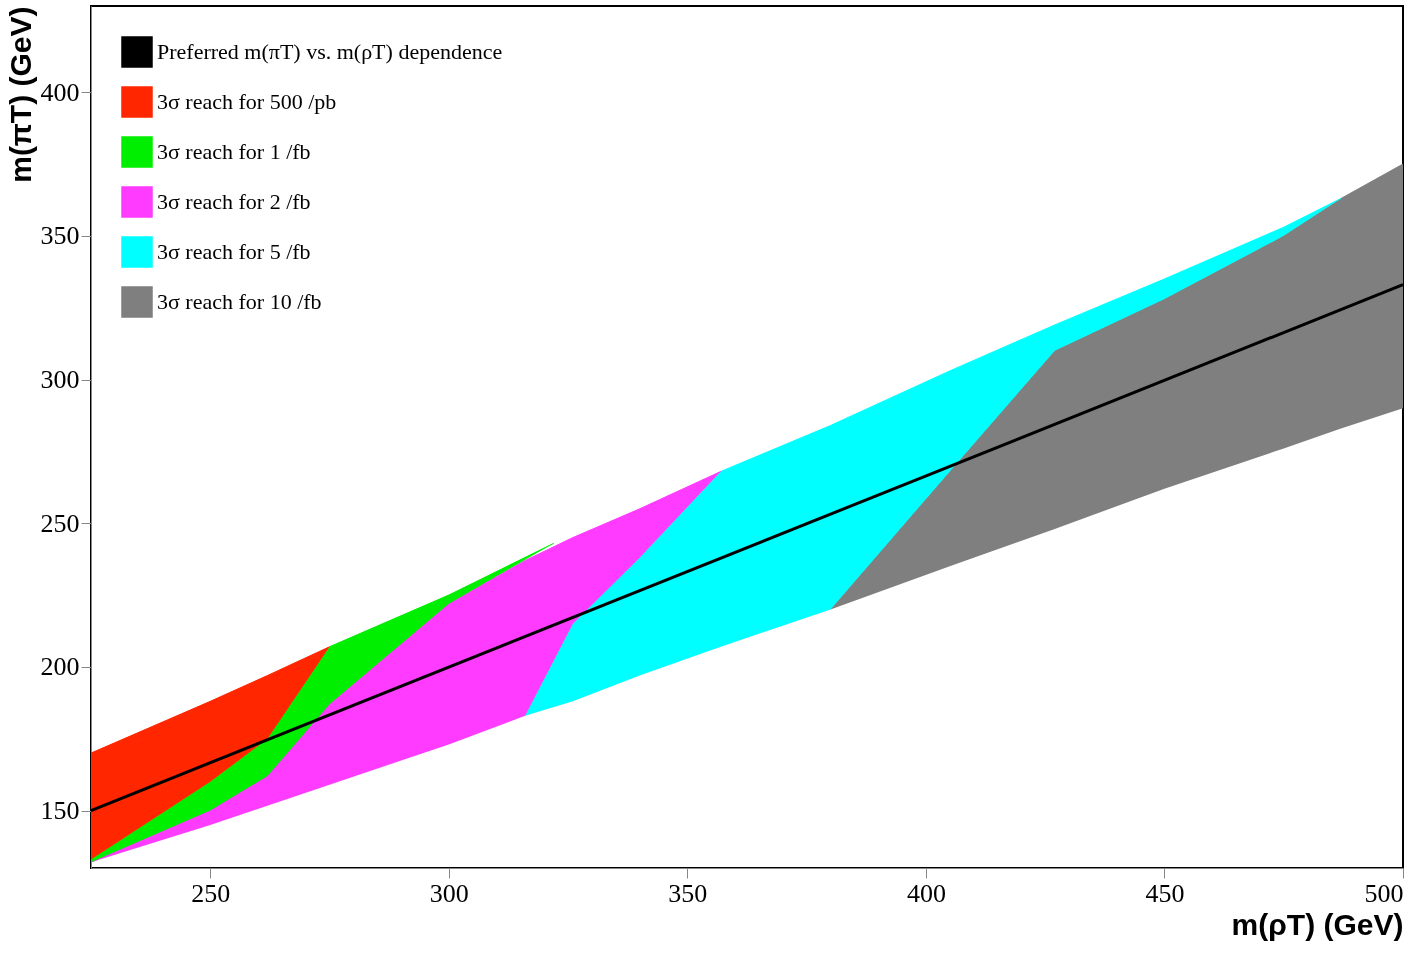 The width and height of the screenshot is (1425, 960). I want to click on y-axis-title: m(πT) (GeV), so click(20, 94).